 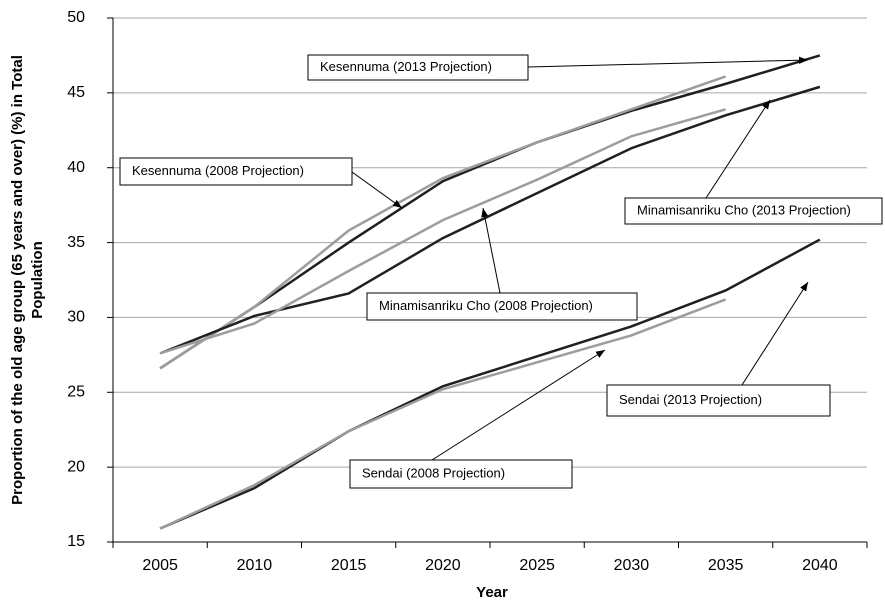 I want to click on x-tick-label: 2005, so click(x=160, y=565).